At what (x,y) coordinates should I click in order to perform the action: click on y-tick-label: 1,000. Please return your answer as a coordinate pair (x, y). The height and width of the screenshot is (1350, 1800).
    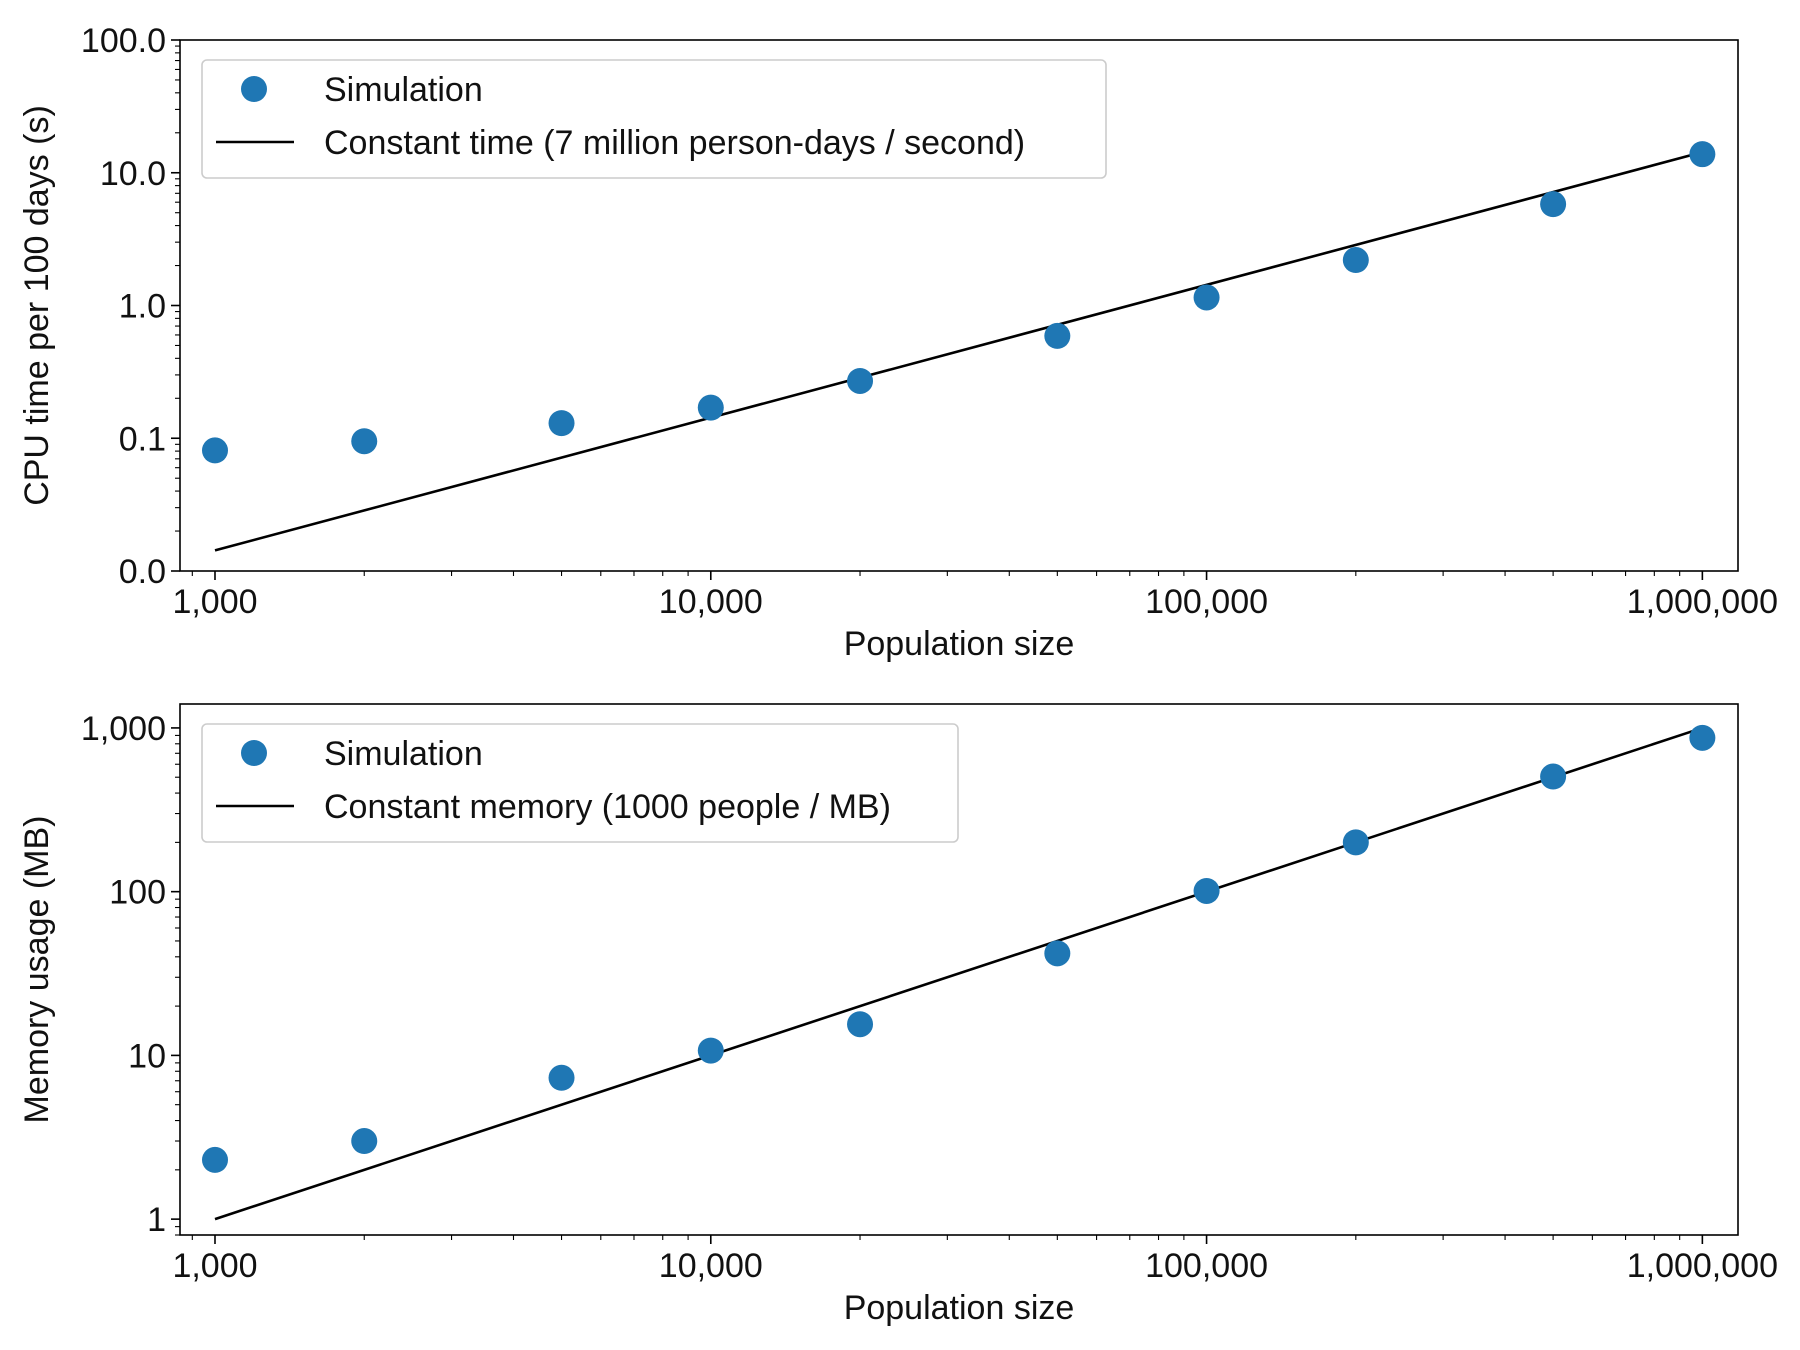
    Looking at the image, I should click on (123, 729).